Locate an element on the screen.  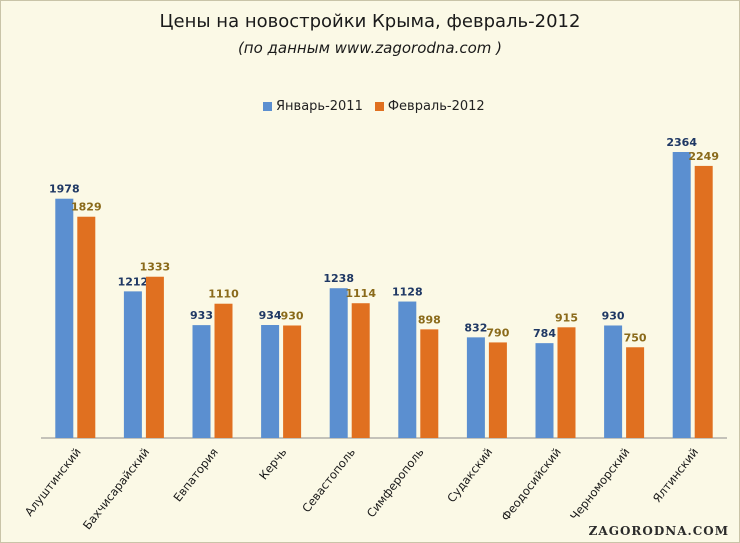
legend-label-february-2012: Февраль-2012 is located at coordinates (436, 106).